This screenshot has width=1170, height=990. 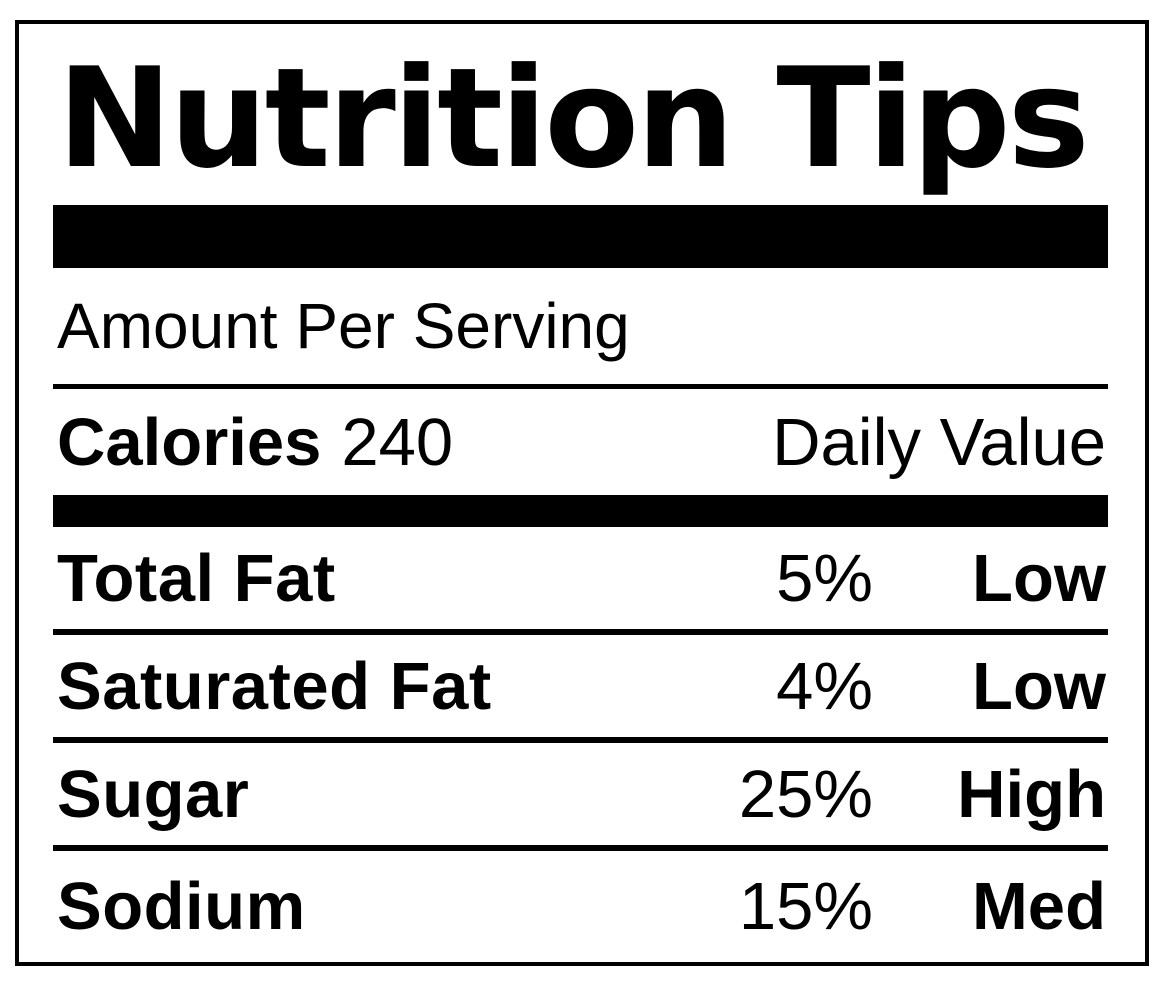 What do you see at coordinates (1039, 906) in the screenshot?
I see `nutrient-level: Med` at bounding box center [1039, 906].